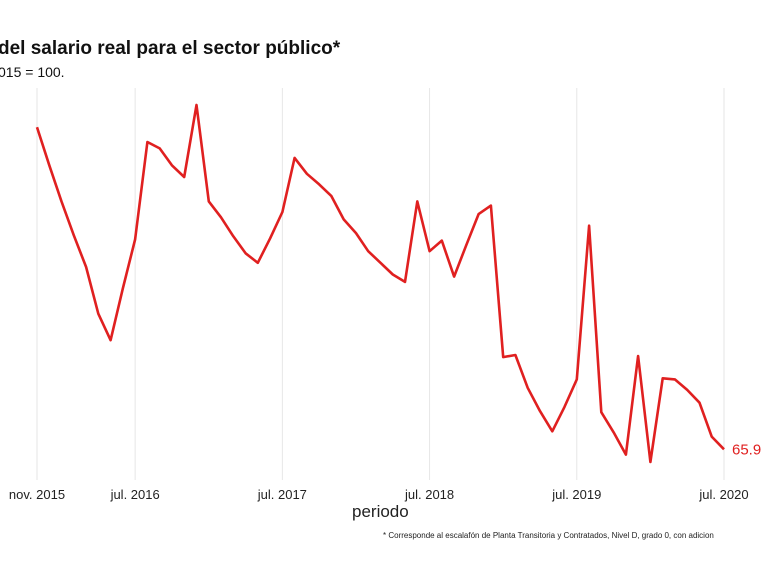 The width and height of the screenshot is (768, 576). What do you see at coordinates (135, 494) in the screenshot?
I see `x-tick-label-1: jul. 2016` at bounding box center [135, 494].